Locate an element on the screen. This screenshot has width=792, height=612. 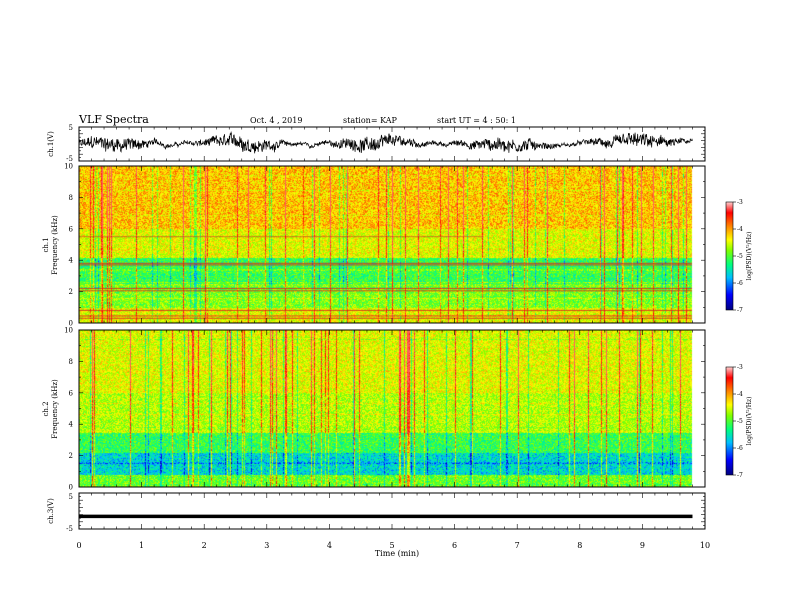
time-tick-label: 6 is located at coordinates (454, 545).